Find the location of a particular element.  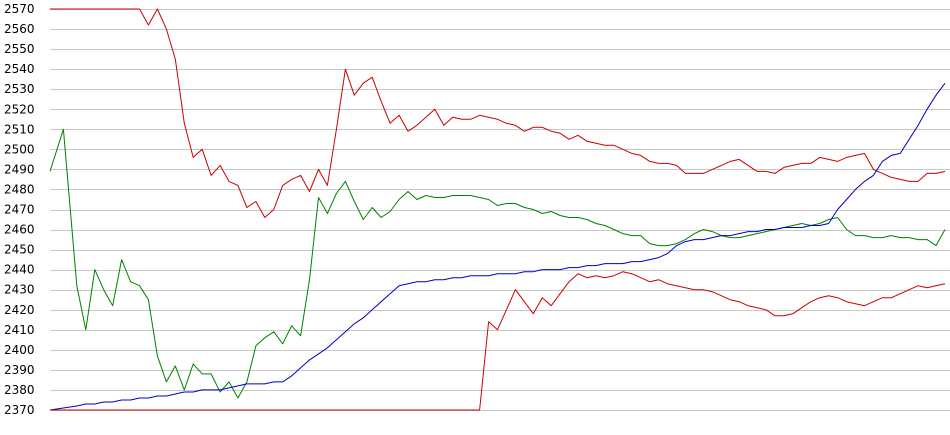

y-tick-label: 2540 is located at coordinates (19, 69).